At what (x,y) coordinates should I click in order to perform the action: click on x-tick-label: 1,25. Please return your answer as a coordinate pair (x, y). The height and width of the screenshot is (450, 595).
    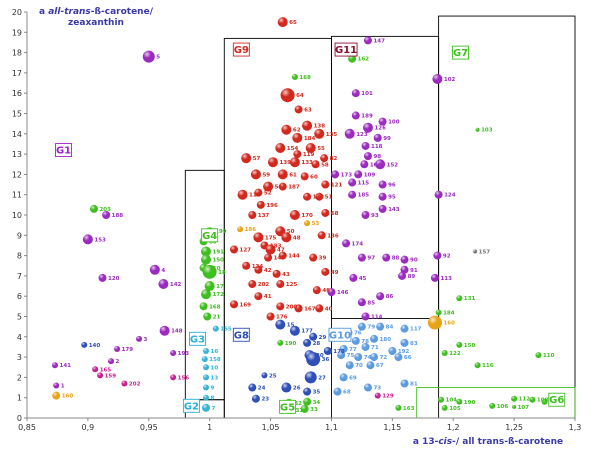
    Looking at the image, I should click on (514, 427).